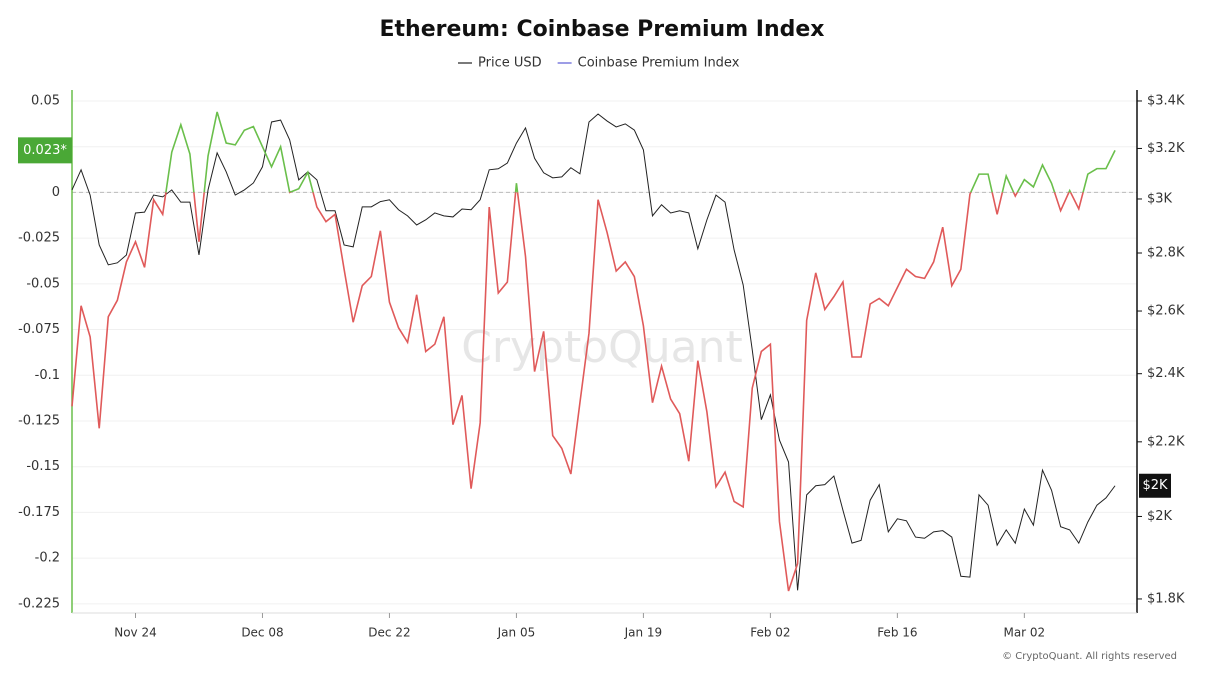 This screenshot has height=675, width=1205. What do you see at coordinates (262, 633) in the screenshot?
I see `x-tick-label: Dec 08` at bounding box center [262, 633].